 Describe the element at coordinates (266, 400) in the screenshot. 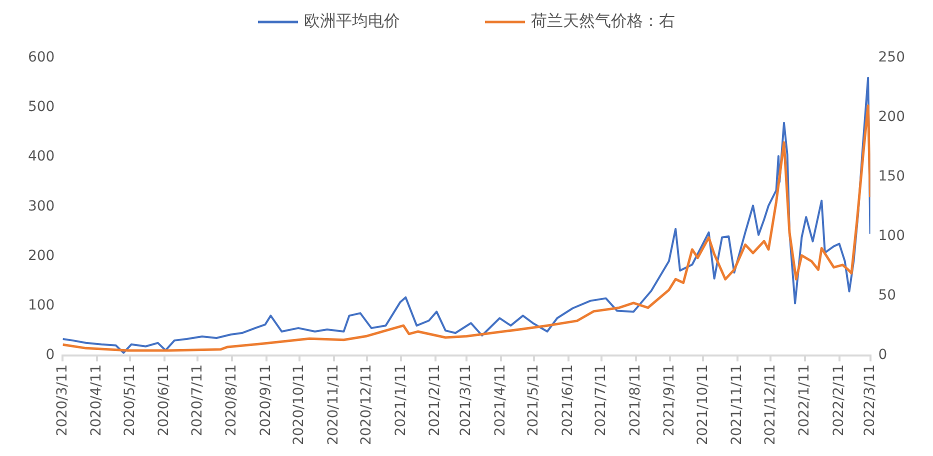

I see `x-tick-label: 2020/9/11` at that location.